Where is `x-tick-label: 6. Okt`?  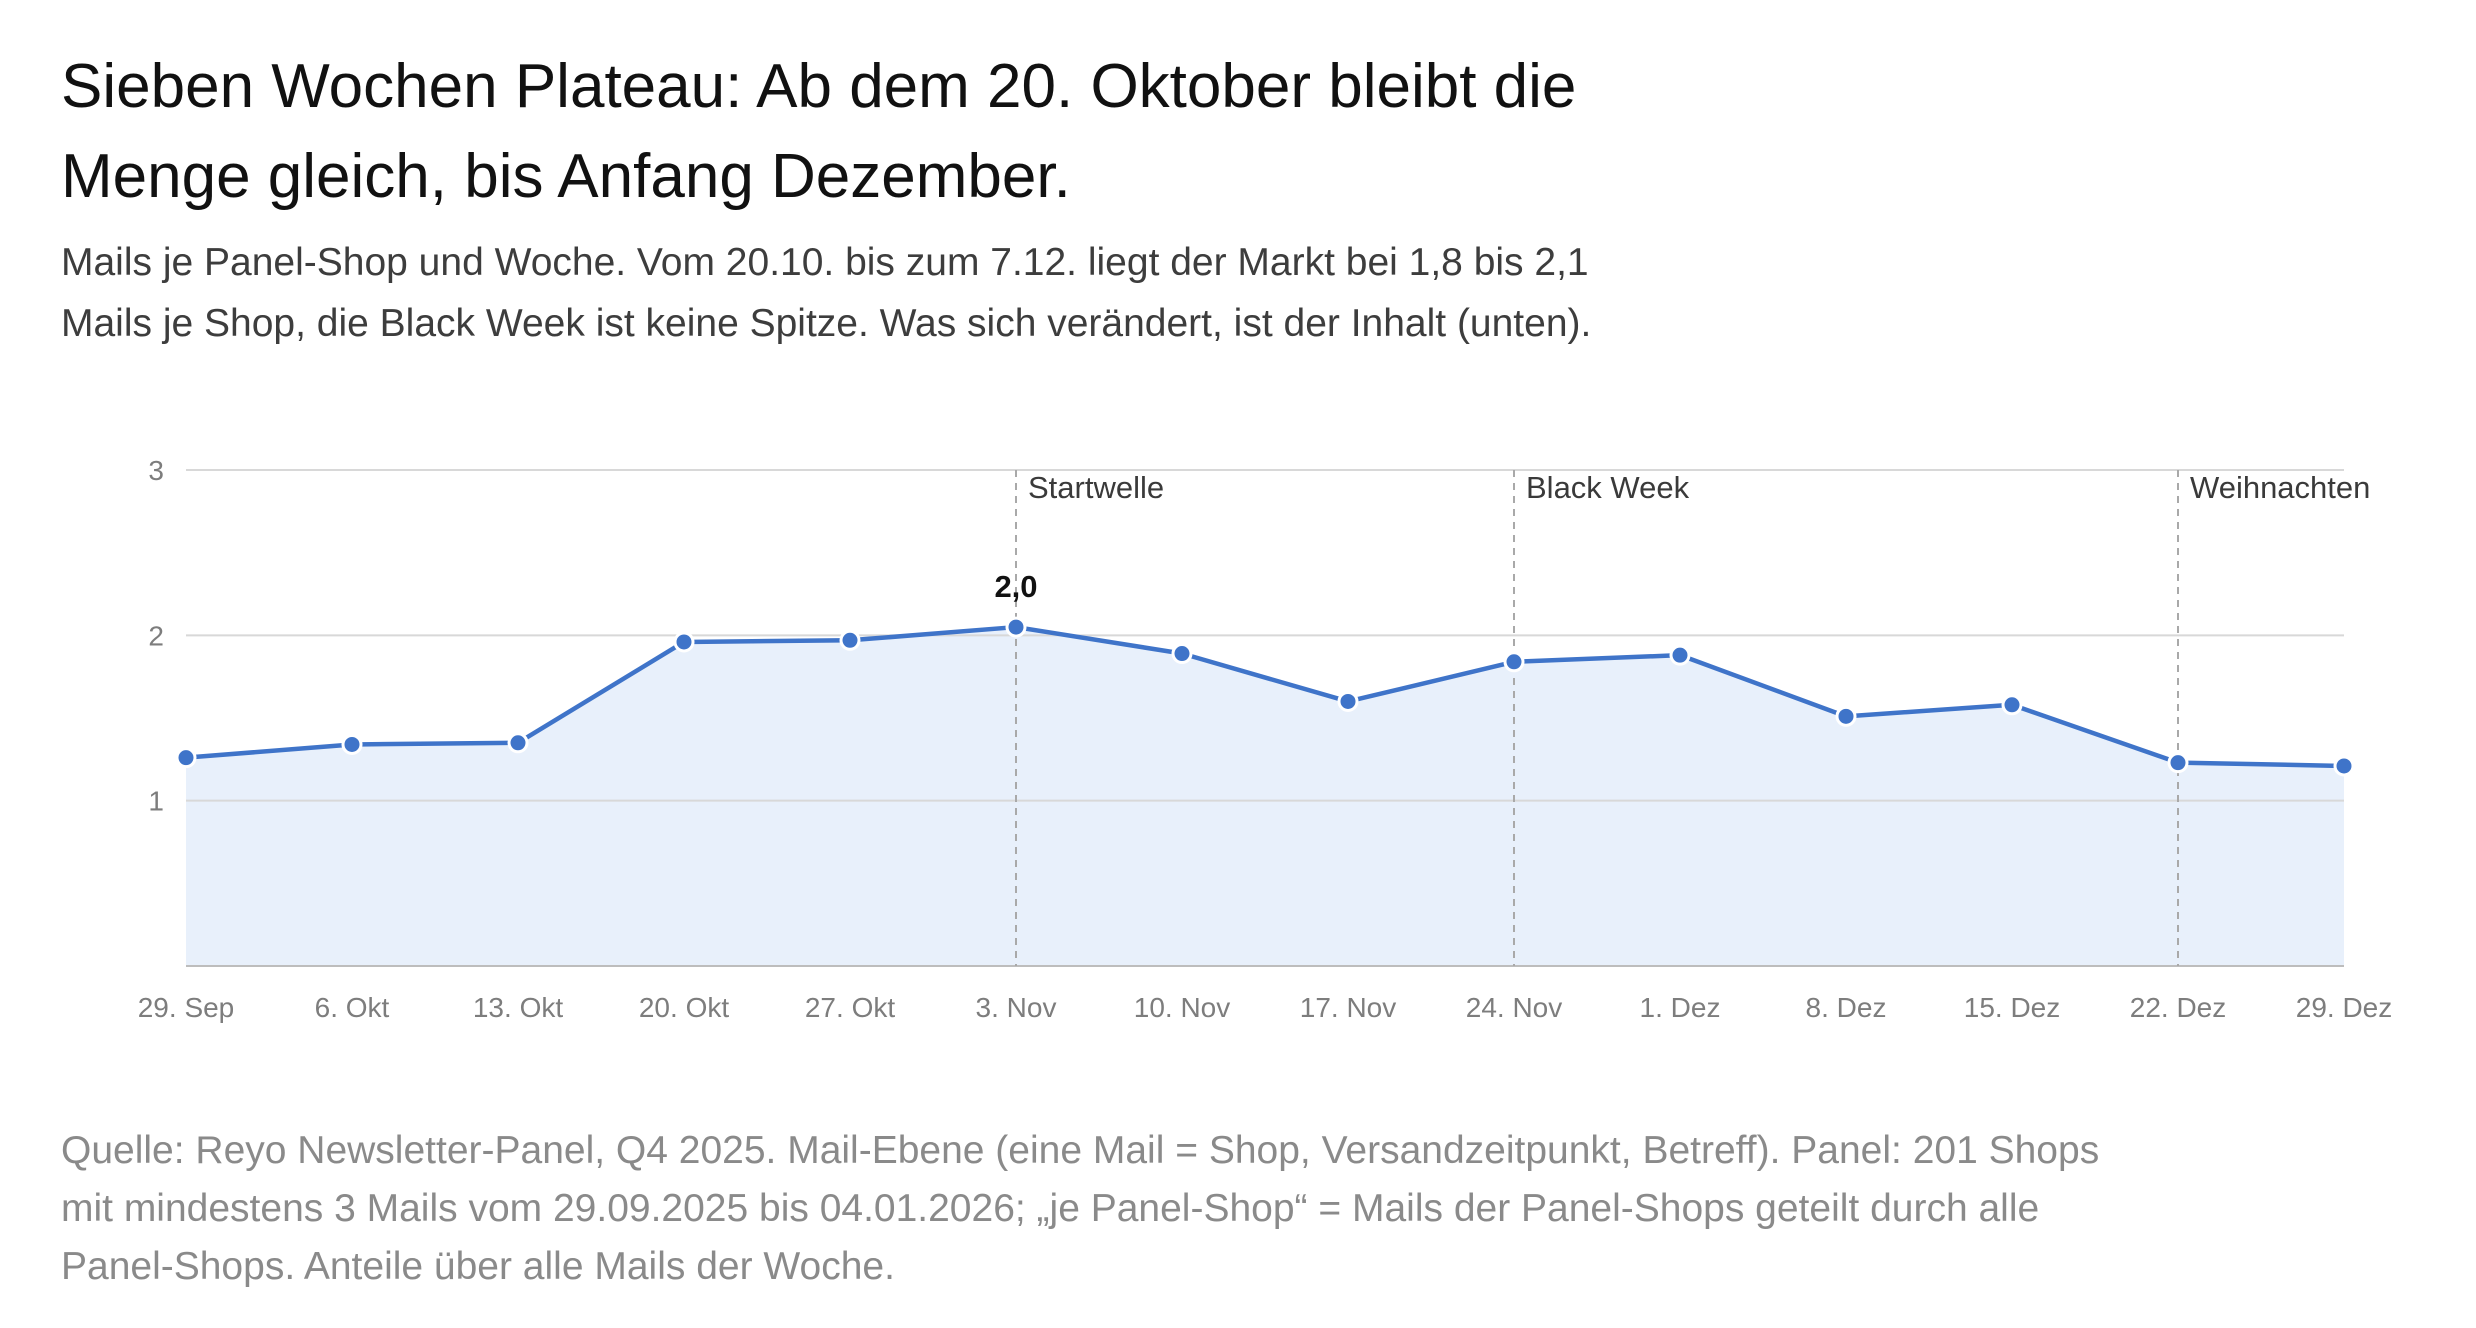 x-tick-label: 6. Okt is located at coordinates (352, 1007).